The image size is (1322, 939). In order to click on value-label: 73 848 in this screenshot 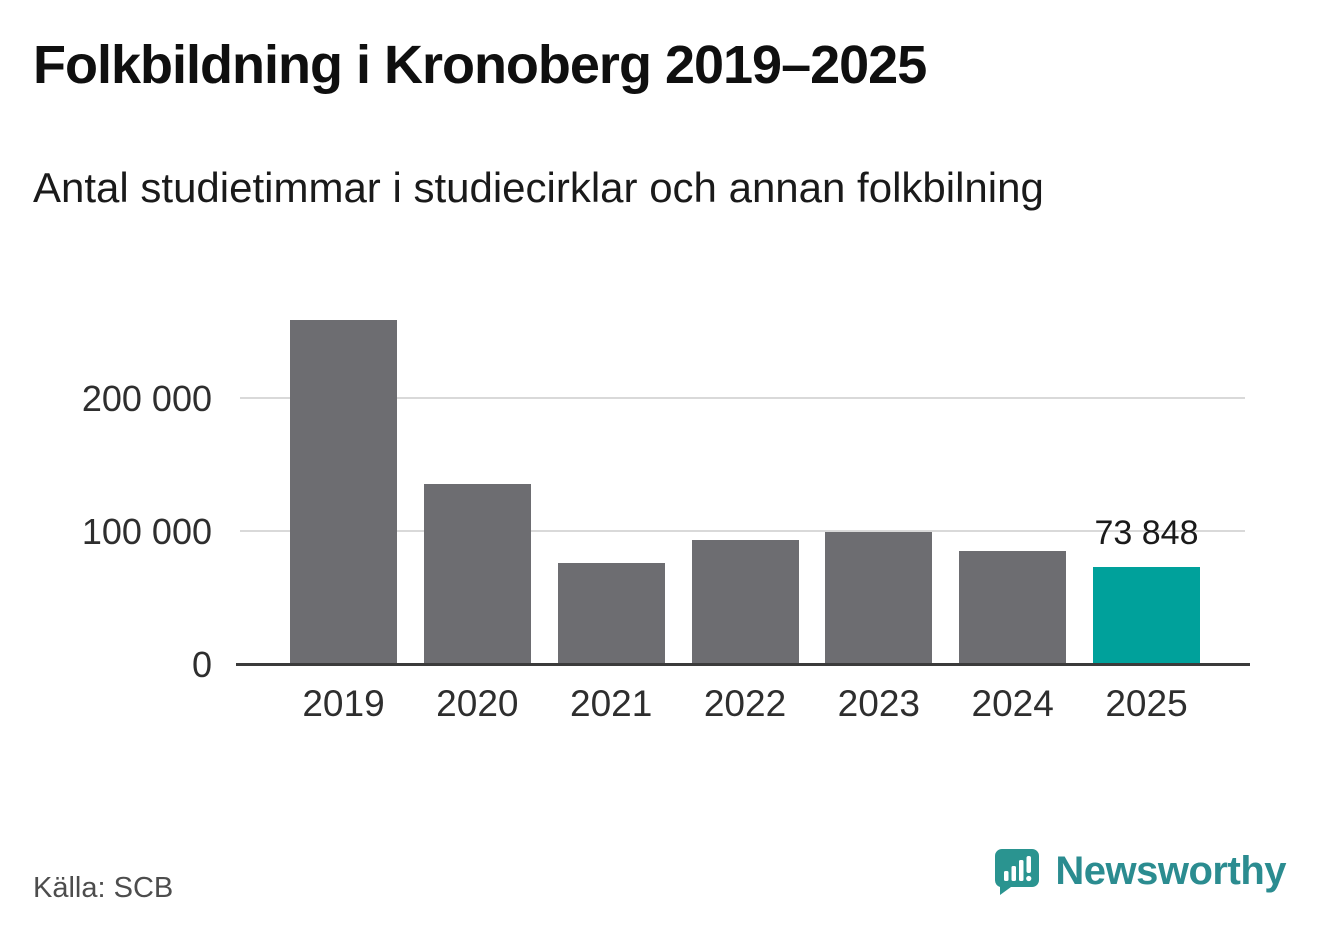, I will do `click(1146, 532)`.